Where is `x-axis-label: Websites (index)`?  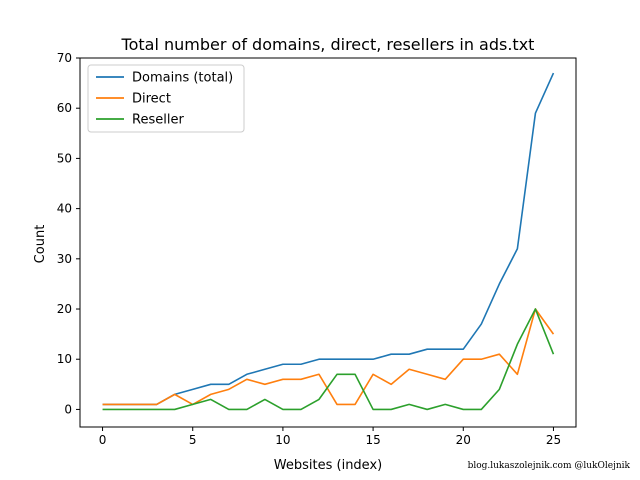
x-axis-label: Websites (index) is located at coordinates (328, 465).